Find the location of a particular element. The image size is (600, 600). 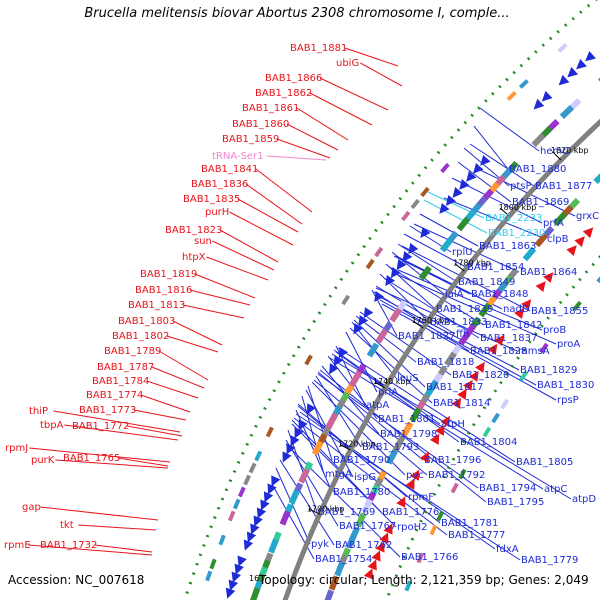

gene-label: rpoH2 is located at coordinates (412, 527).